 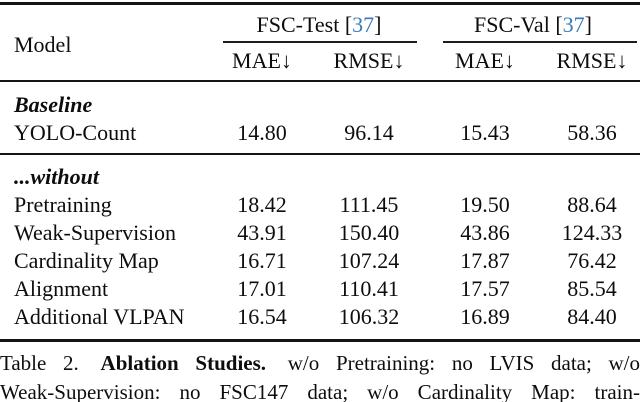 I want to click on row-label: Cardinality Map, so click(x=86, y=260).